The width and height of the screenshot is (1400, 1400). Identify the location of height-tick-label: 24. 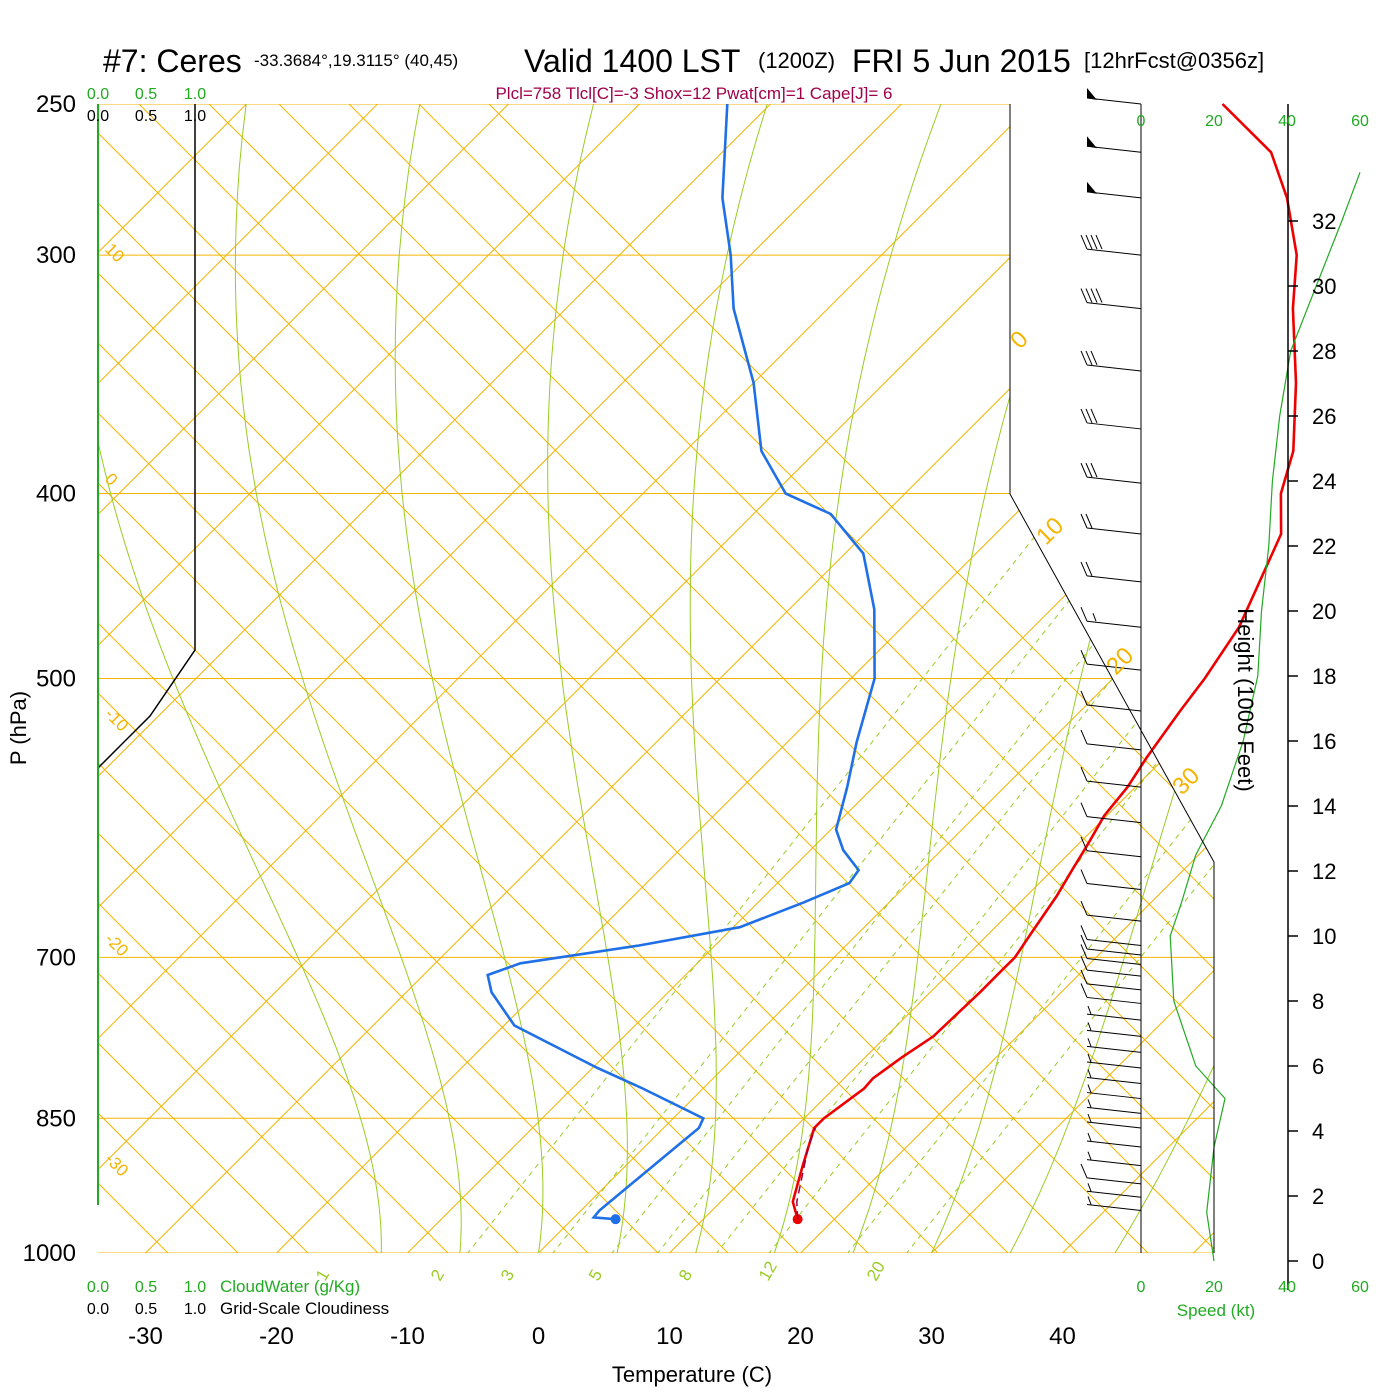
(1324, 481).